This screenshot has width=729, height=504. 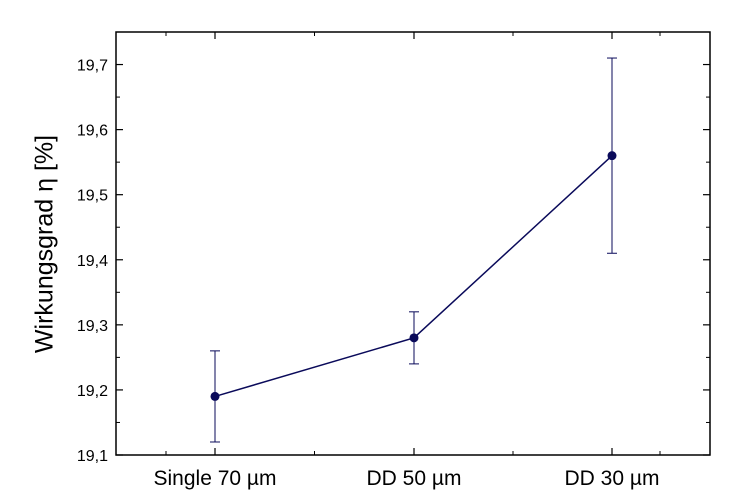 I want to click on y-axis-label: Wirkungsgrad η [%], so click(x=45, y=244).